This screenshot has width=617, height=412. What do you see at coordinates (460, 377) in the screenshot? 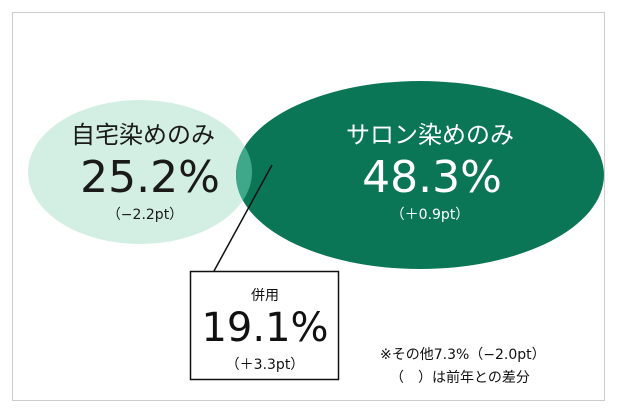
I see `note: （ ）は前年との差分` at bounding box center [460, 377].